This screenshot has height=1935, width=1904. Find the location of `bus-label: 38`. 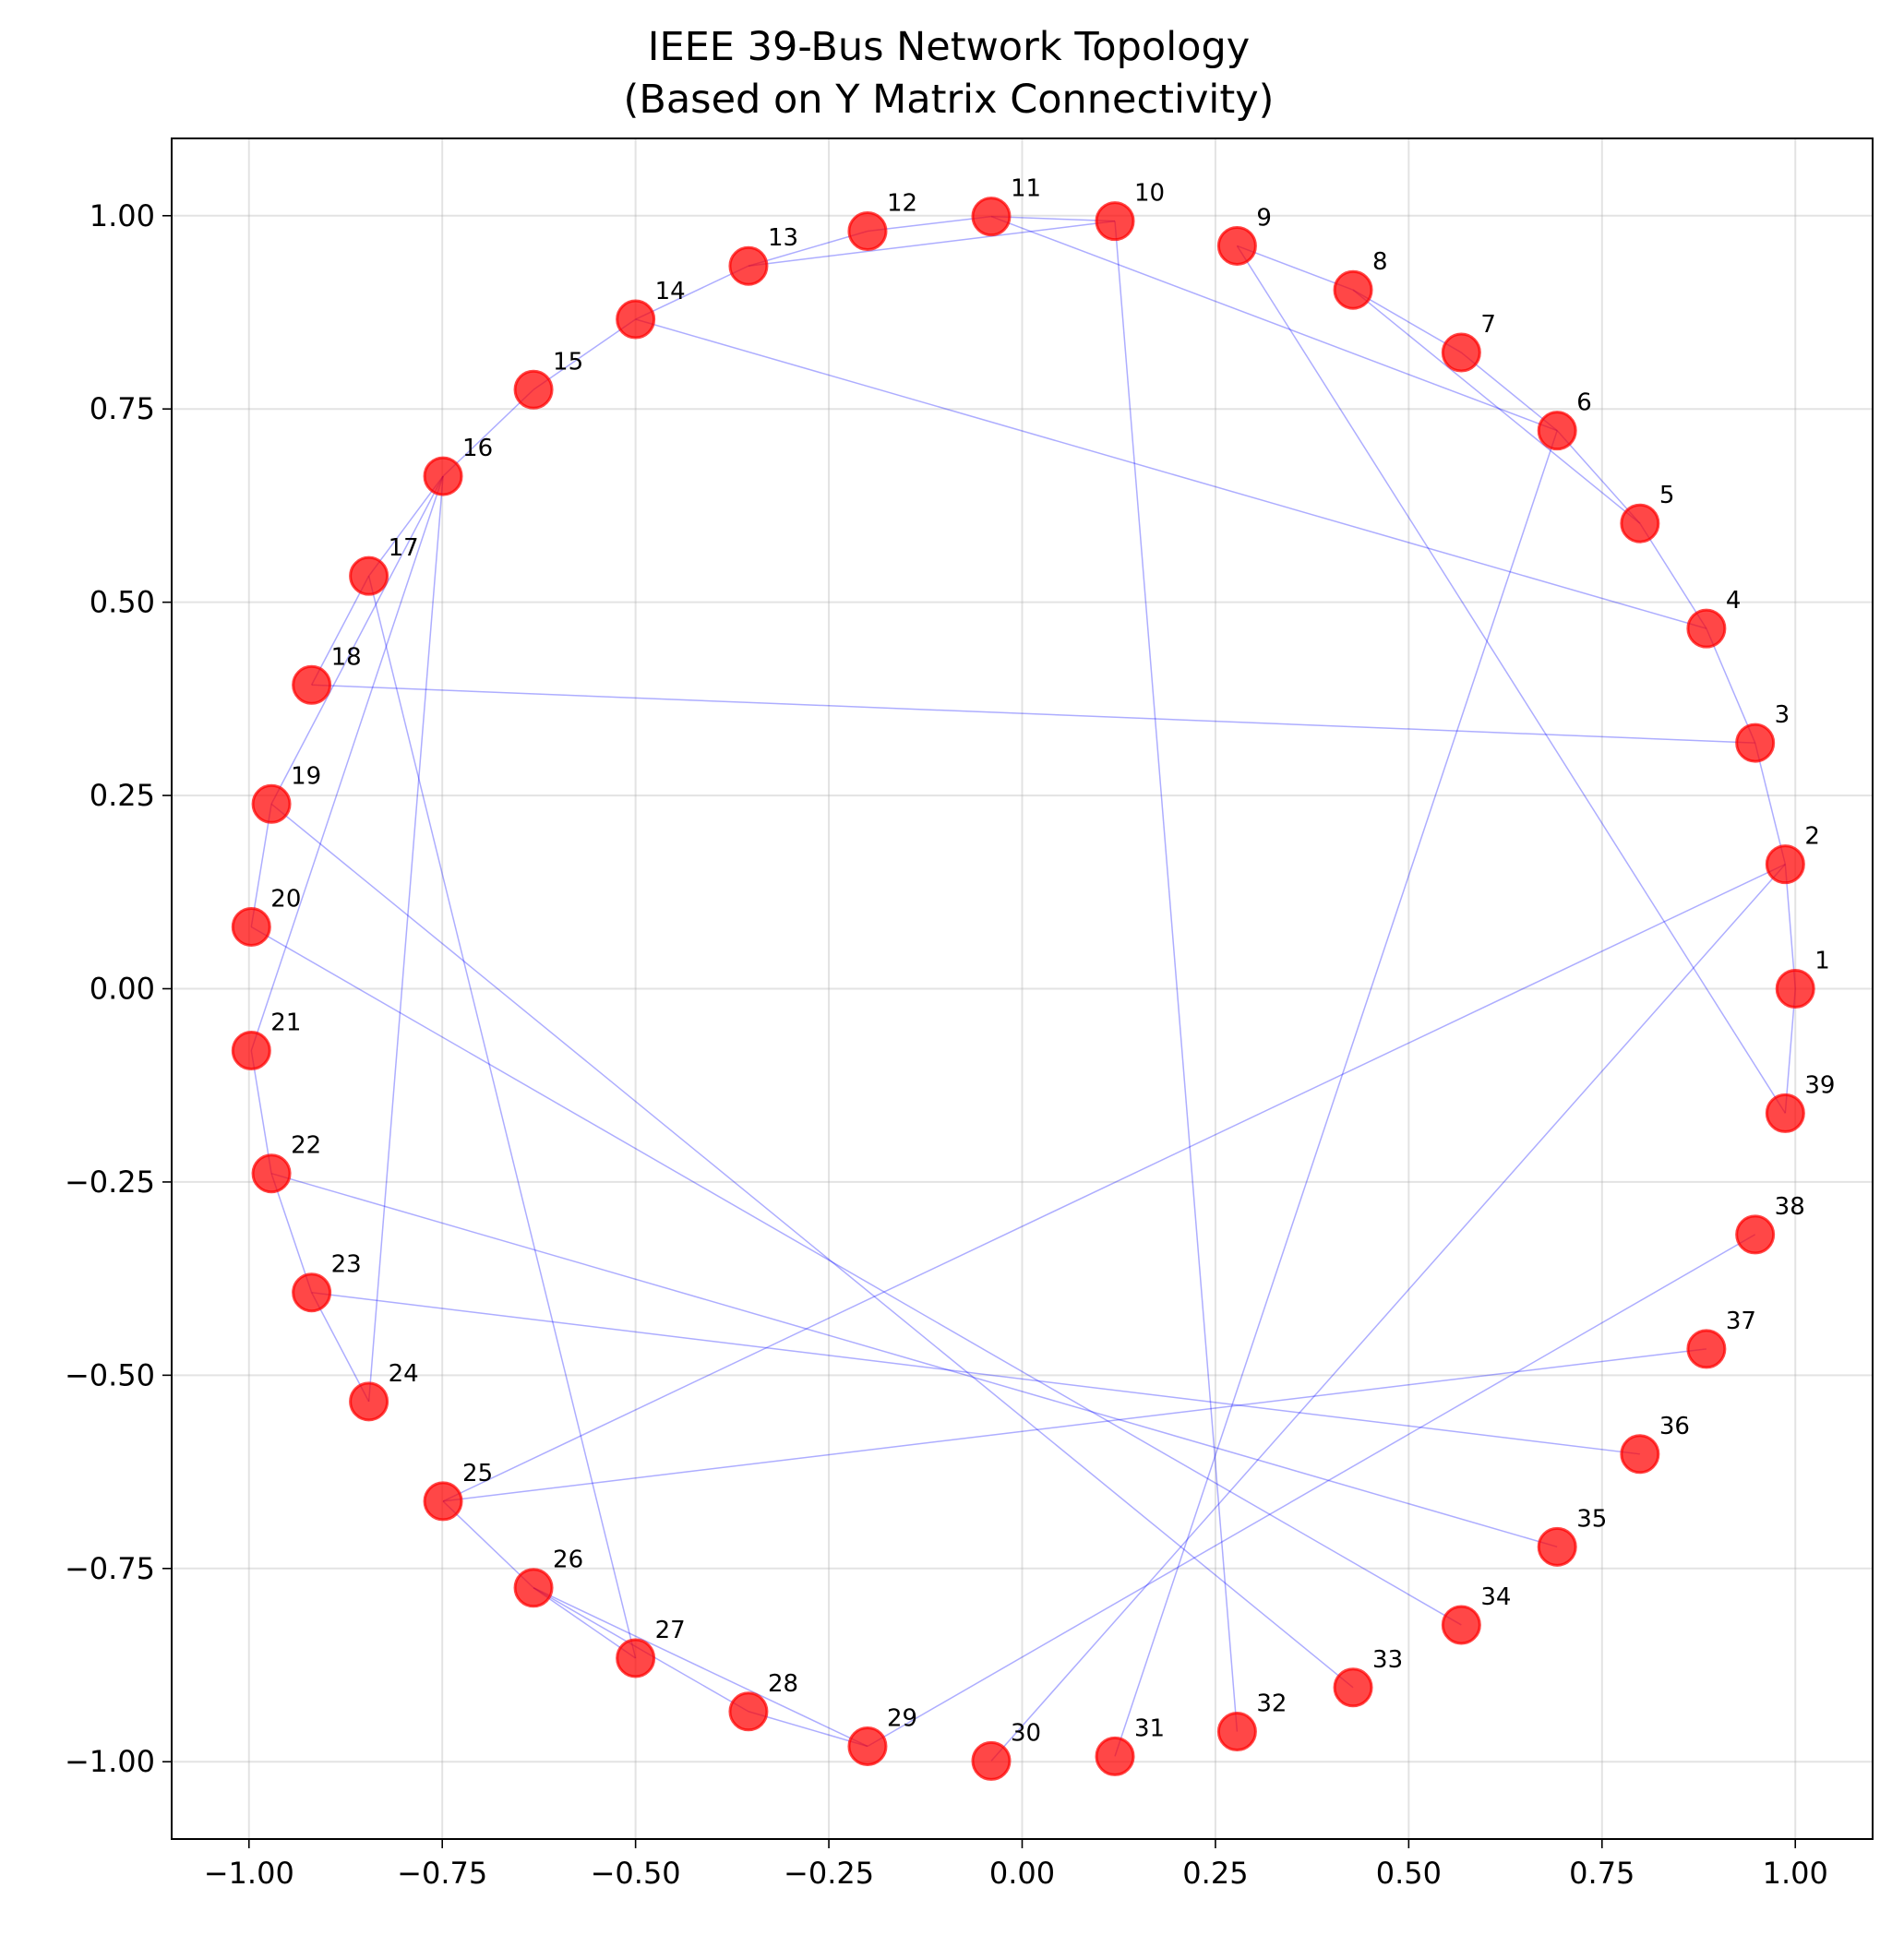

bus-label: 38 is located at coordinates (1790, 1207).